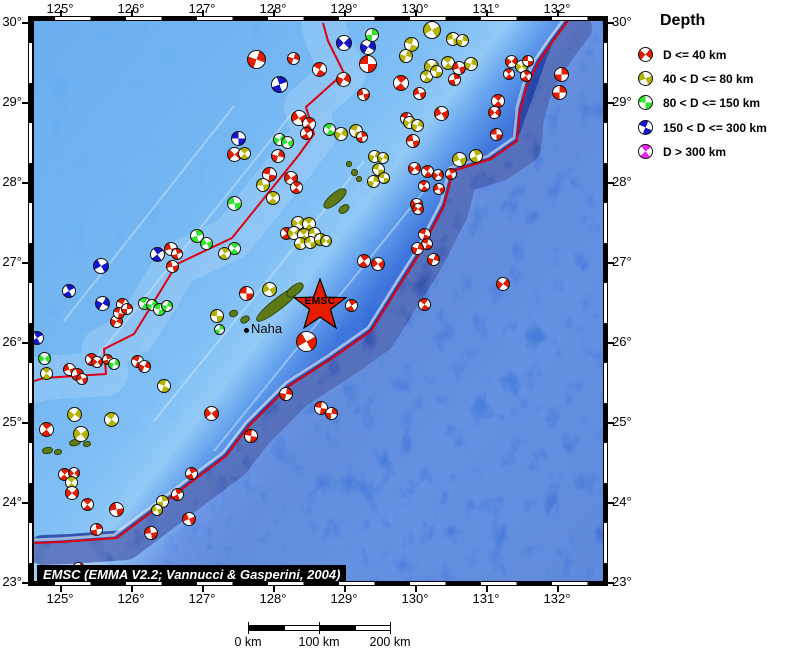  I want to click on scale-label: 200 km, so click(390, 642).